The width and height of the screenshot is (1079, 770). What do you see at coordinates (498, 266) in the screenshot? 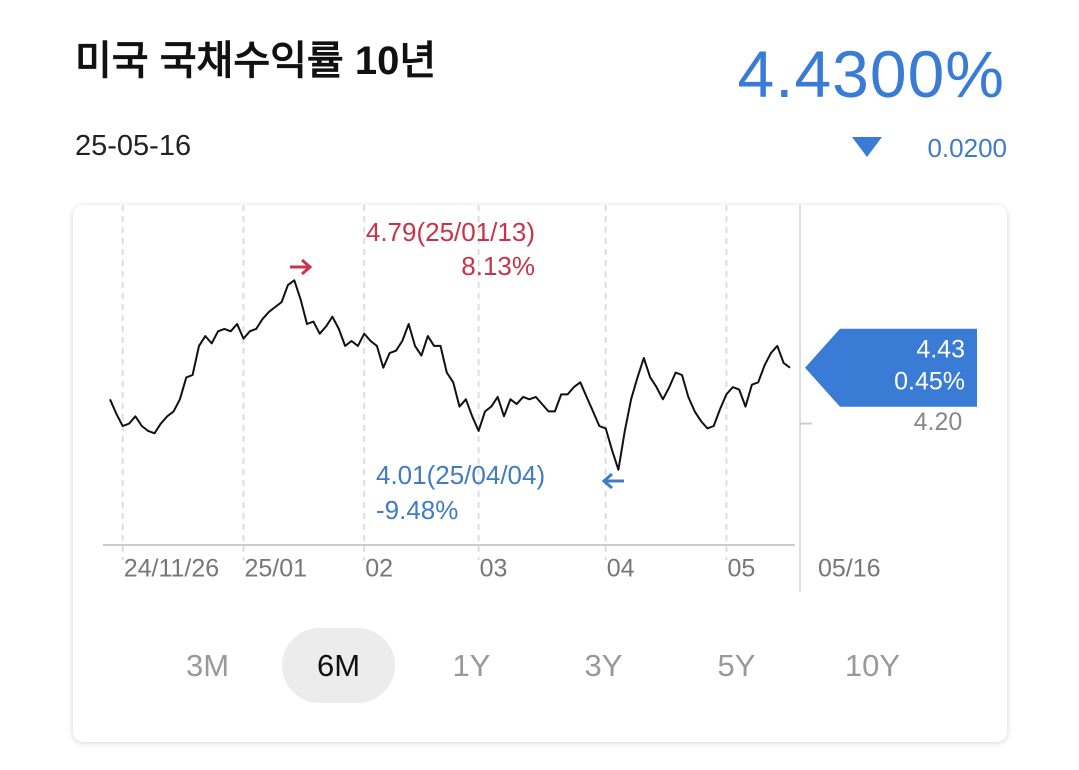
I see `max-change: 8.13%` at bounding box center [498, 266].